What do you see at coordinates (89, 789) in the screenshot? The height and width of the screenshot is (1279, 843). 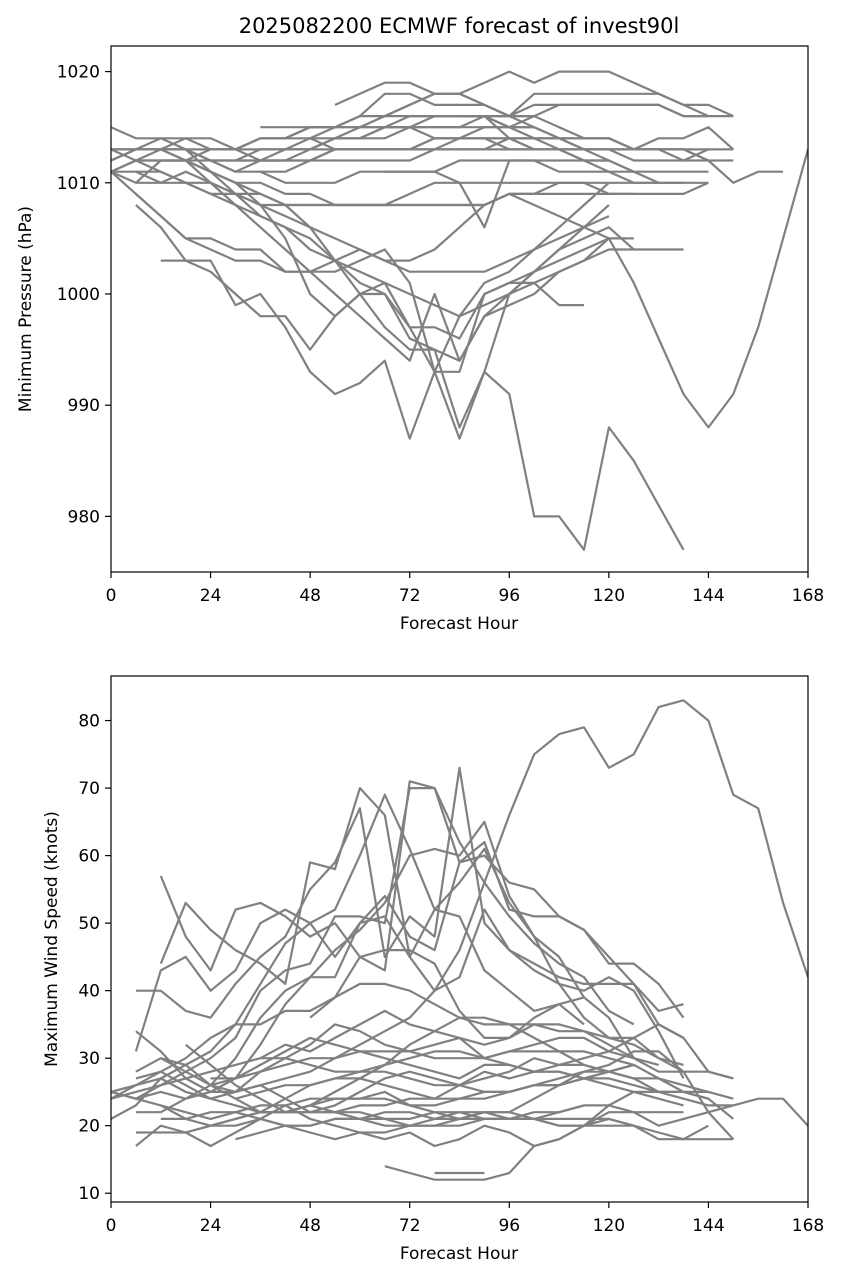 I see `wind-y-tick-label: 70` at bounding box center [89, 789].